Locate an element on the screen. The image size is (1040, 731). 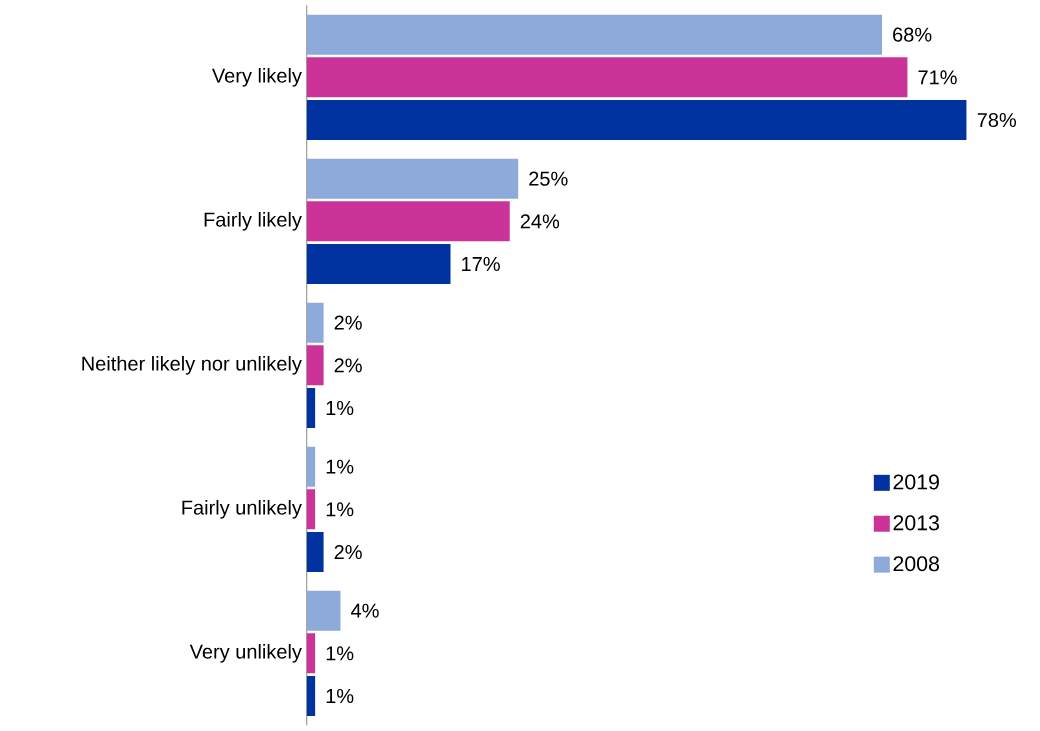
y-tick-label: Very likely is located at coordinates (257, 77).